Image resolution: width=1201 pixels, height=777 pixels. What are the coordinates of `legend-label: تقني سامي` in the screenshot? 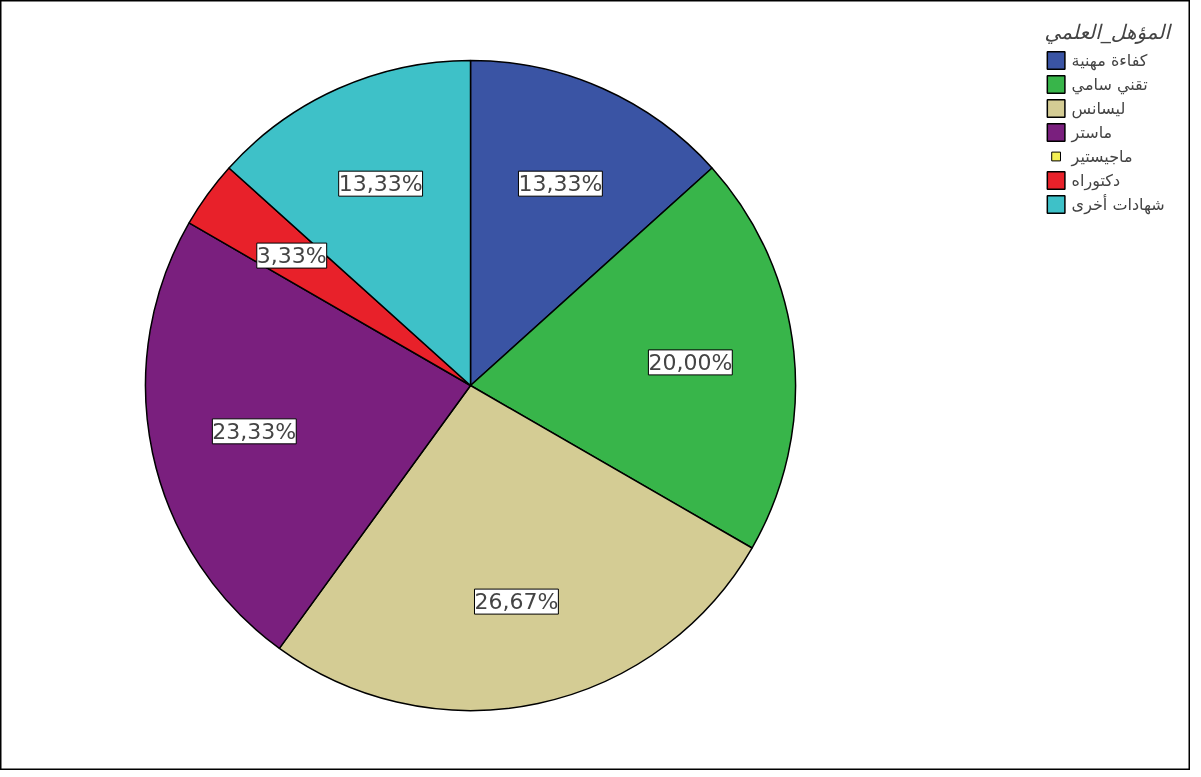 It's located at (1109, 84).